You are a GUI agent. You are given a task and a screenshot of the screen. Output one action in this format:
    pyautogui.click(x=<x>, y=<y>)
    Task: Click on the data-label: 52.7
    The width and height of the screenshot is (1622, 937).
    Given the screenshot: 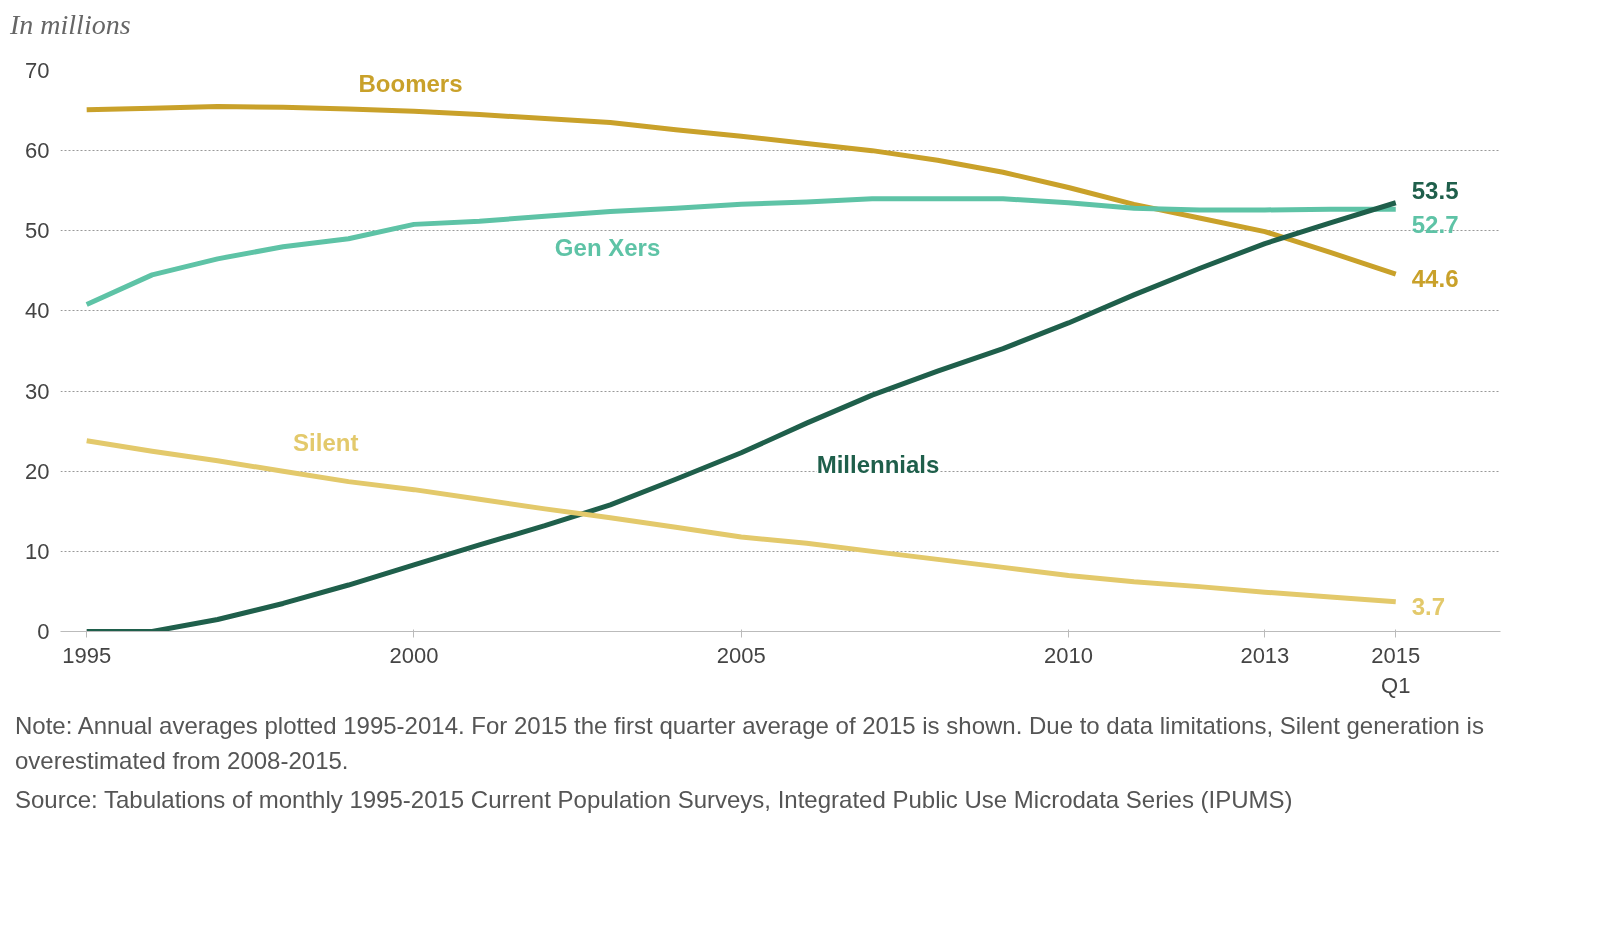 What is the action you would take?
    pyautogui.click(x=1435, y=225)
    